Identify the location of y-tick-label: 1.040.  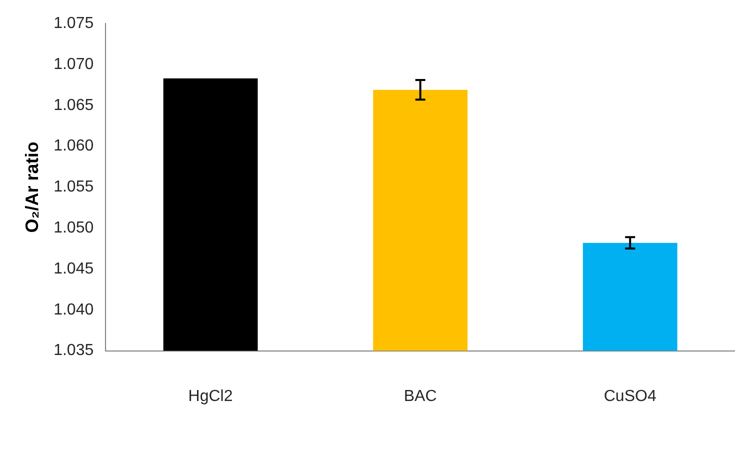
(74, 309).